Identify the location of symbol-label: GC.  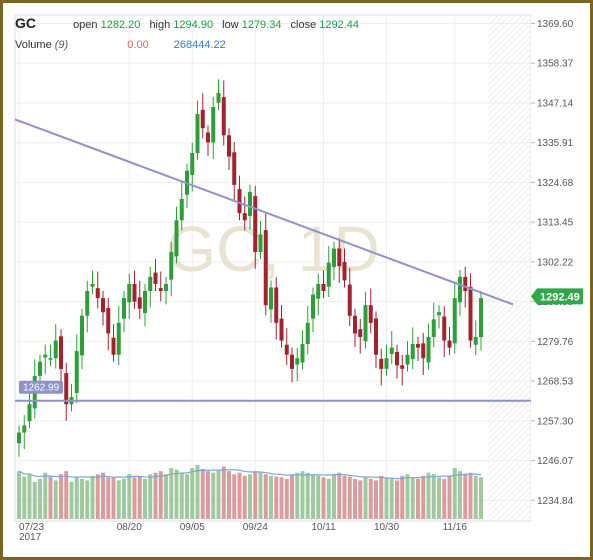
(25, 23).